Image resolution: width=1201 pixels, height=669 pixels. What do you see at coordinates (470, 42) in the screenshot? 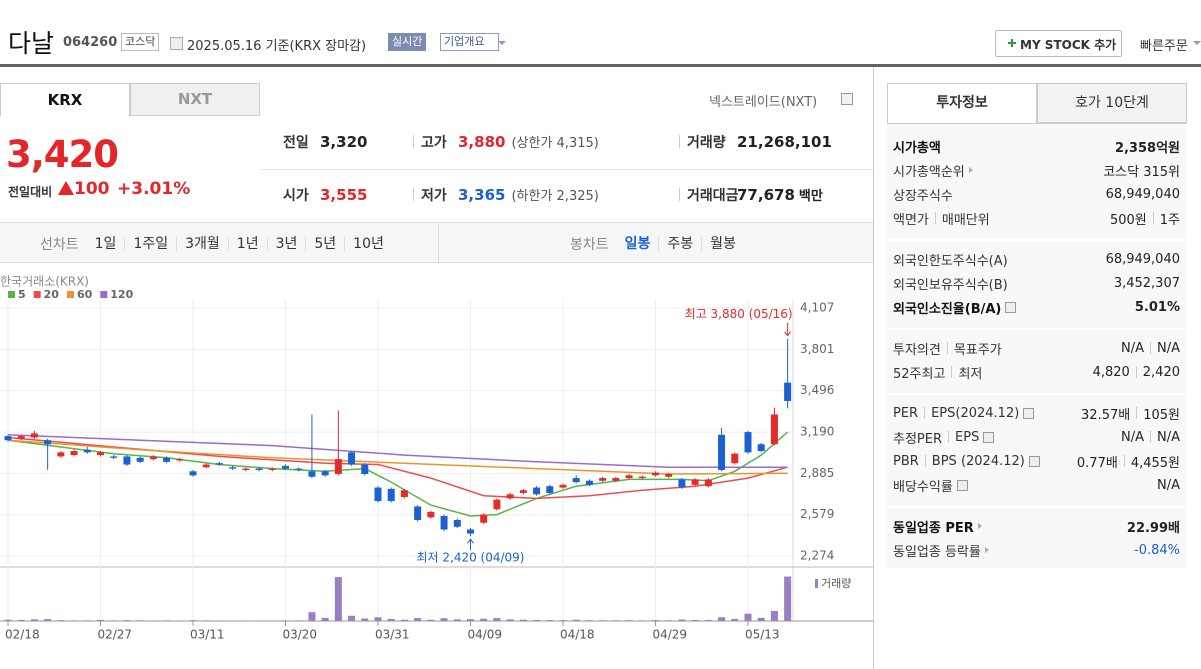
I see `overview-button: 기업개요` at bounding box center [470, 42].